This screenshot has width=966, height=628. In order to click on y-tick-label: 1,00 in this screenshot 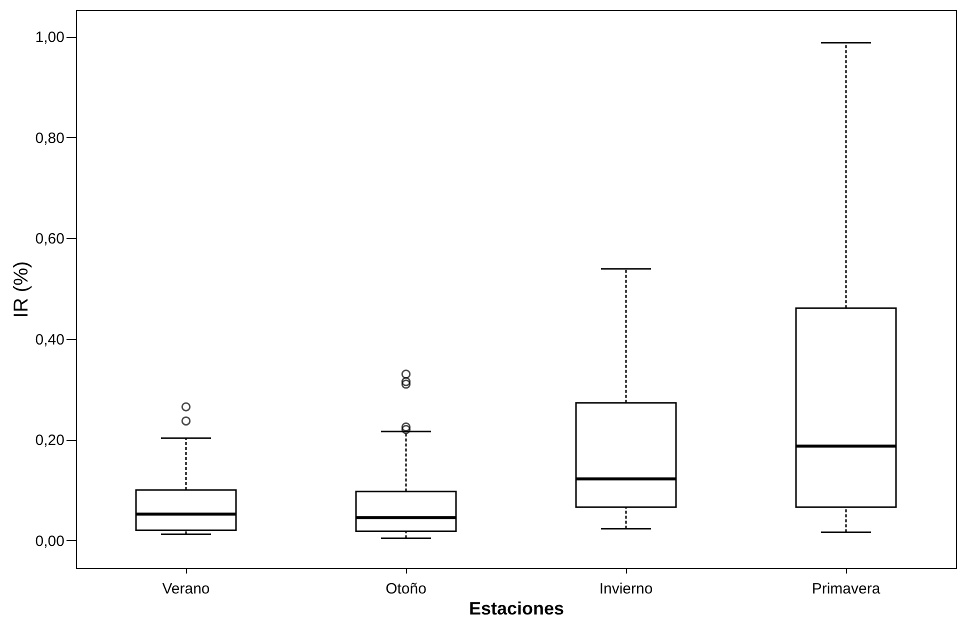, I will do `click(49, 37)`.